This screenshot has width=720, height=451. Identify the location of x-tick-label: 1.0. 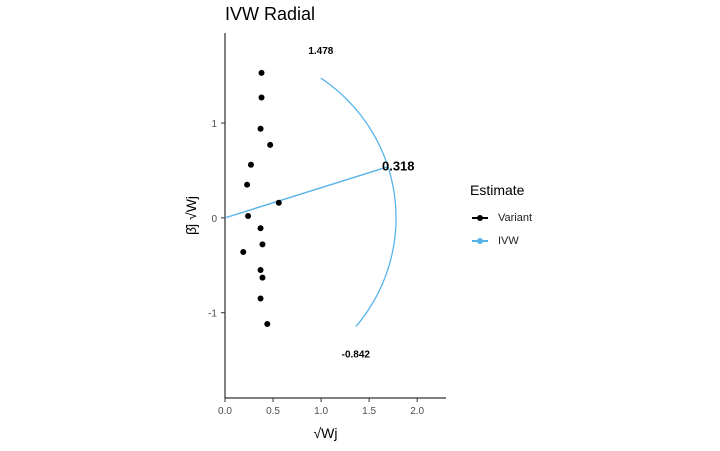
(321, 411).